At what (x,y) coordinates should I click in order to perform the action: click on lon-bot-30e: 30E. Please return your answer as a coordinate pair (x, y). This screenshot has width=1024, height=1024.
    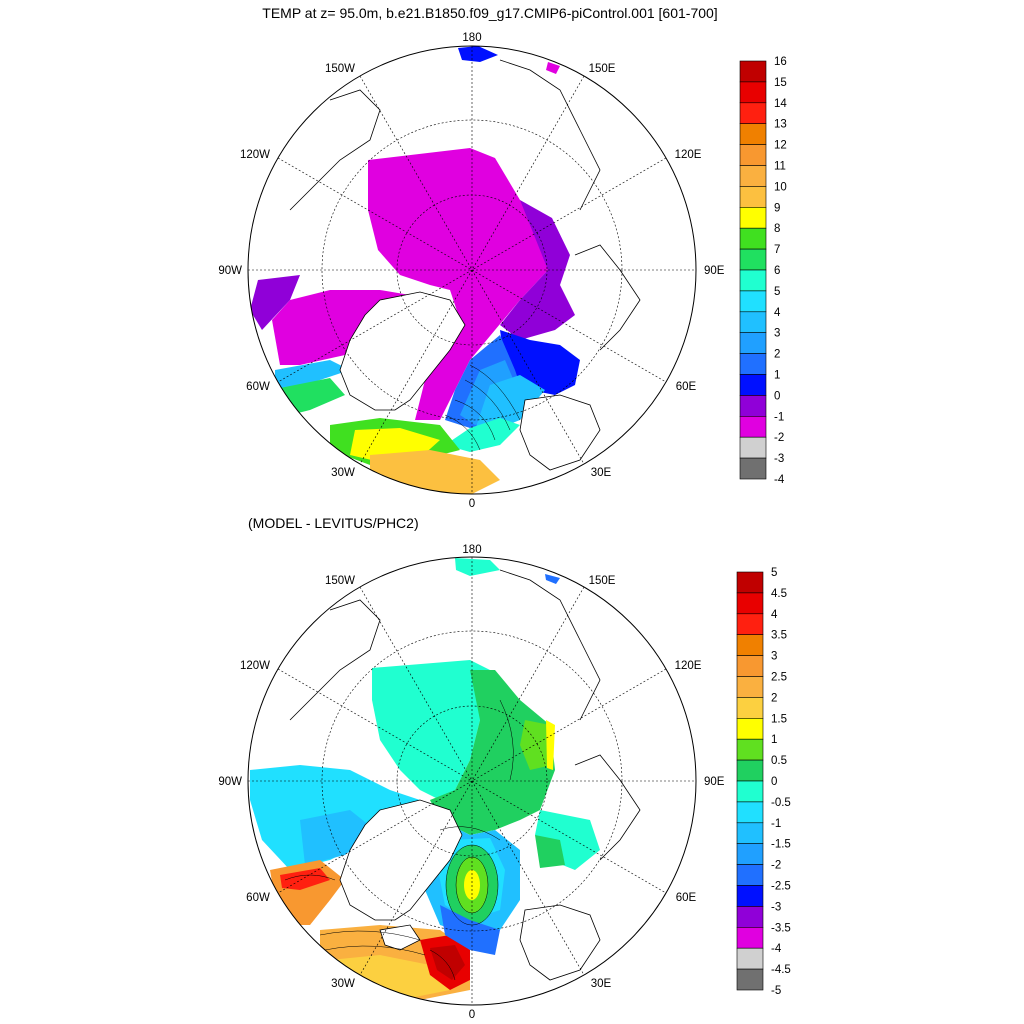
    Looking at the image, I should click on (601, 984).